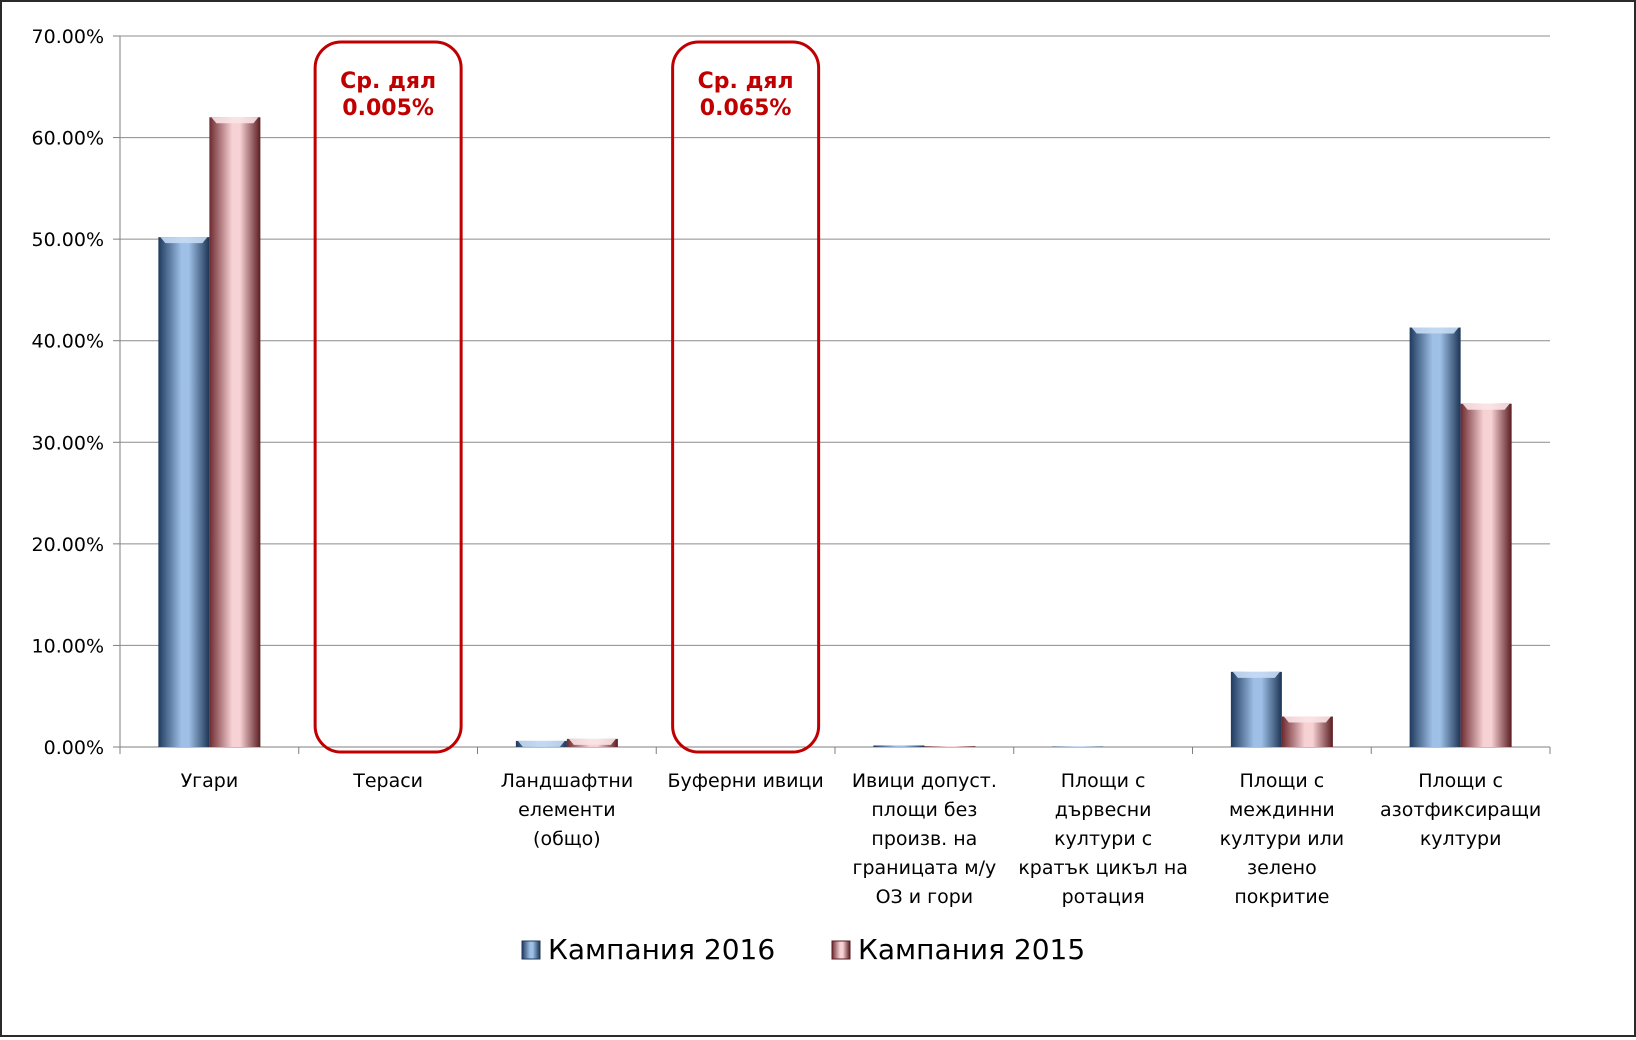 This screenshot has height=1040, width=1636. Describe the element at coordinates (68, 545) in the screenshot. I see `y-tick-label: 20.00%` at that location.